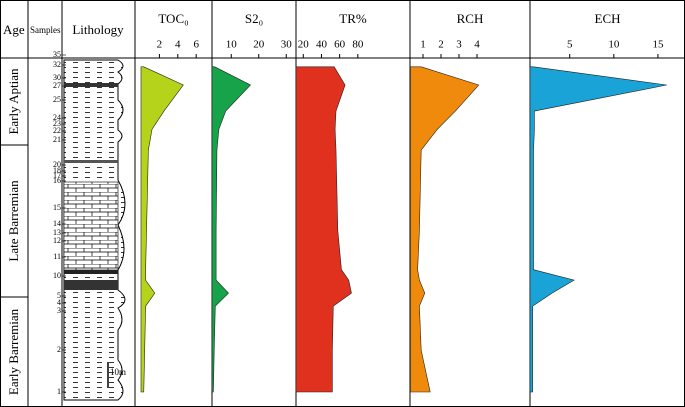 This screenshot has height=407, width=685. I want to click on sample-label: 15, so click(57, 207).